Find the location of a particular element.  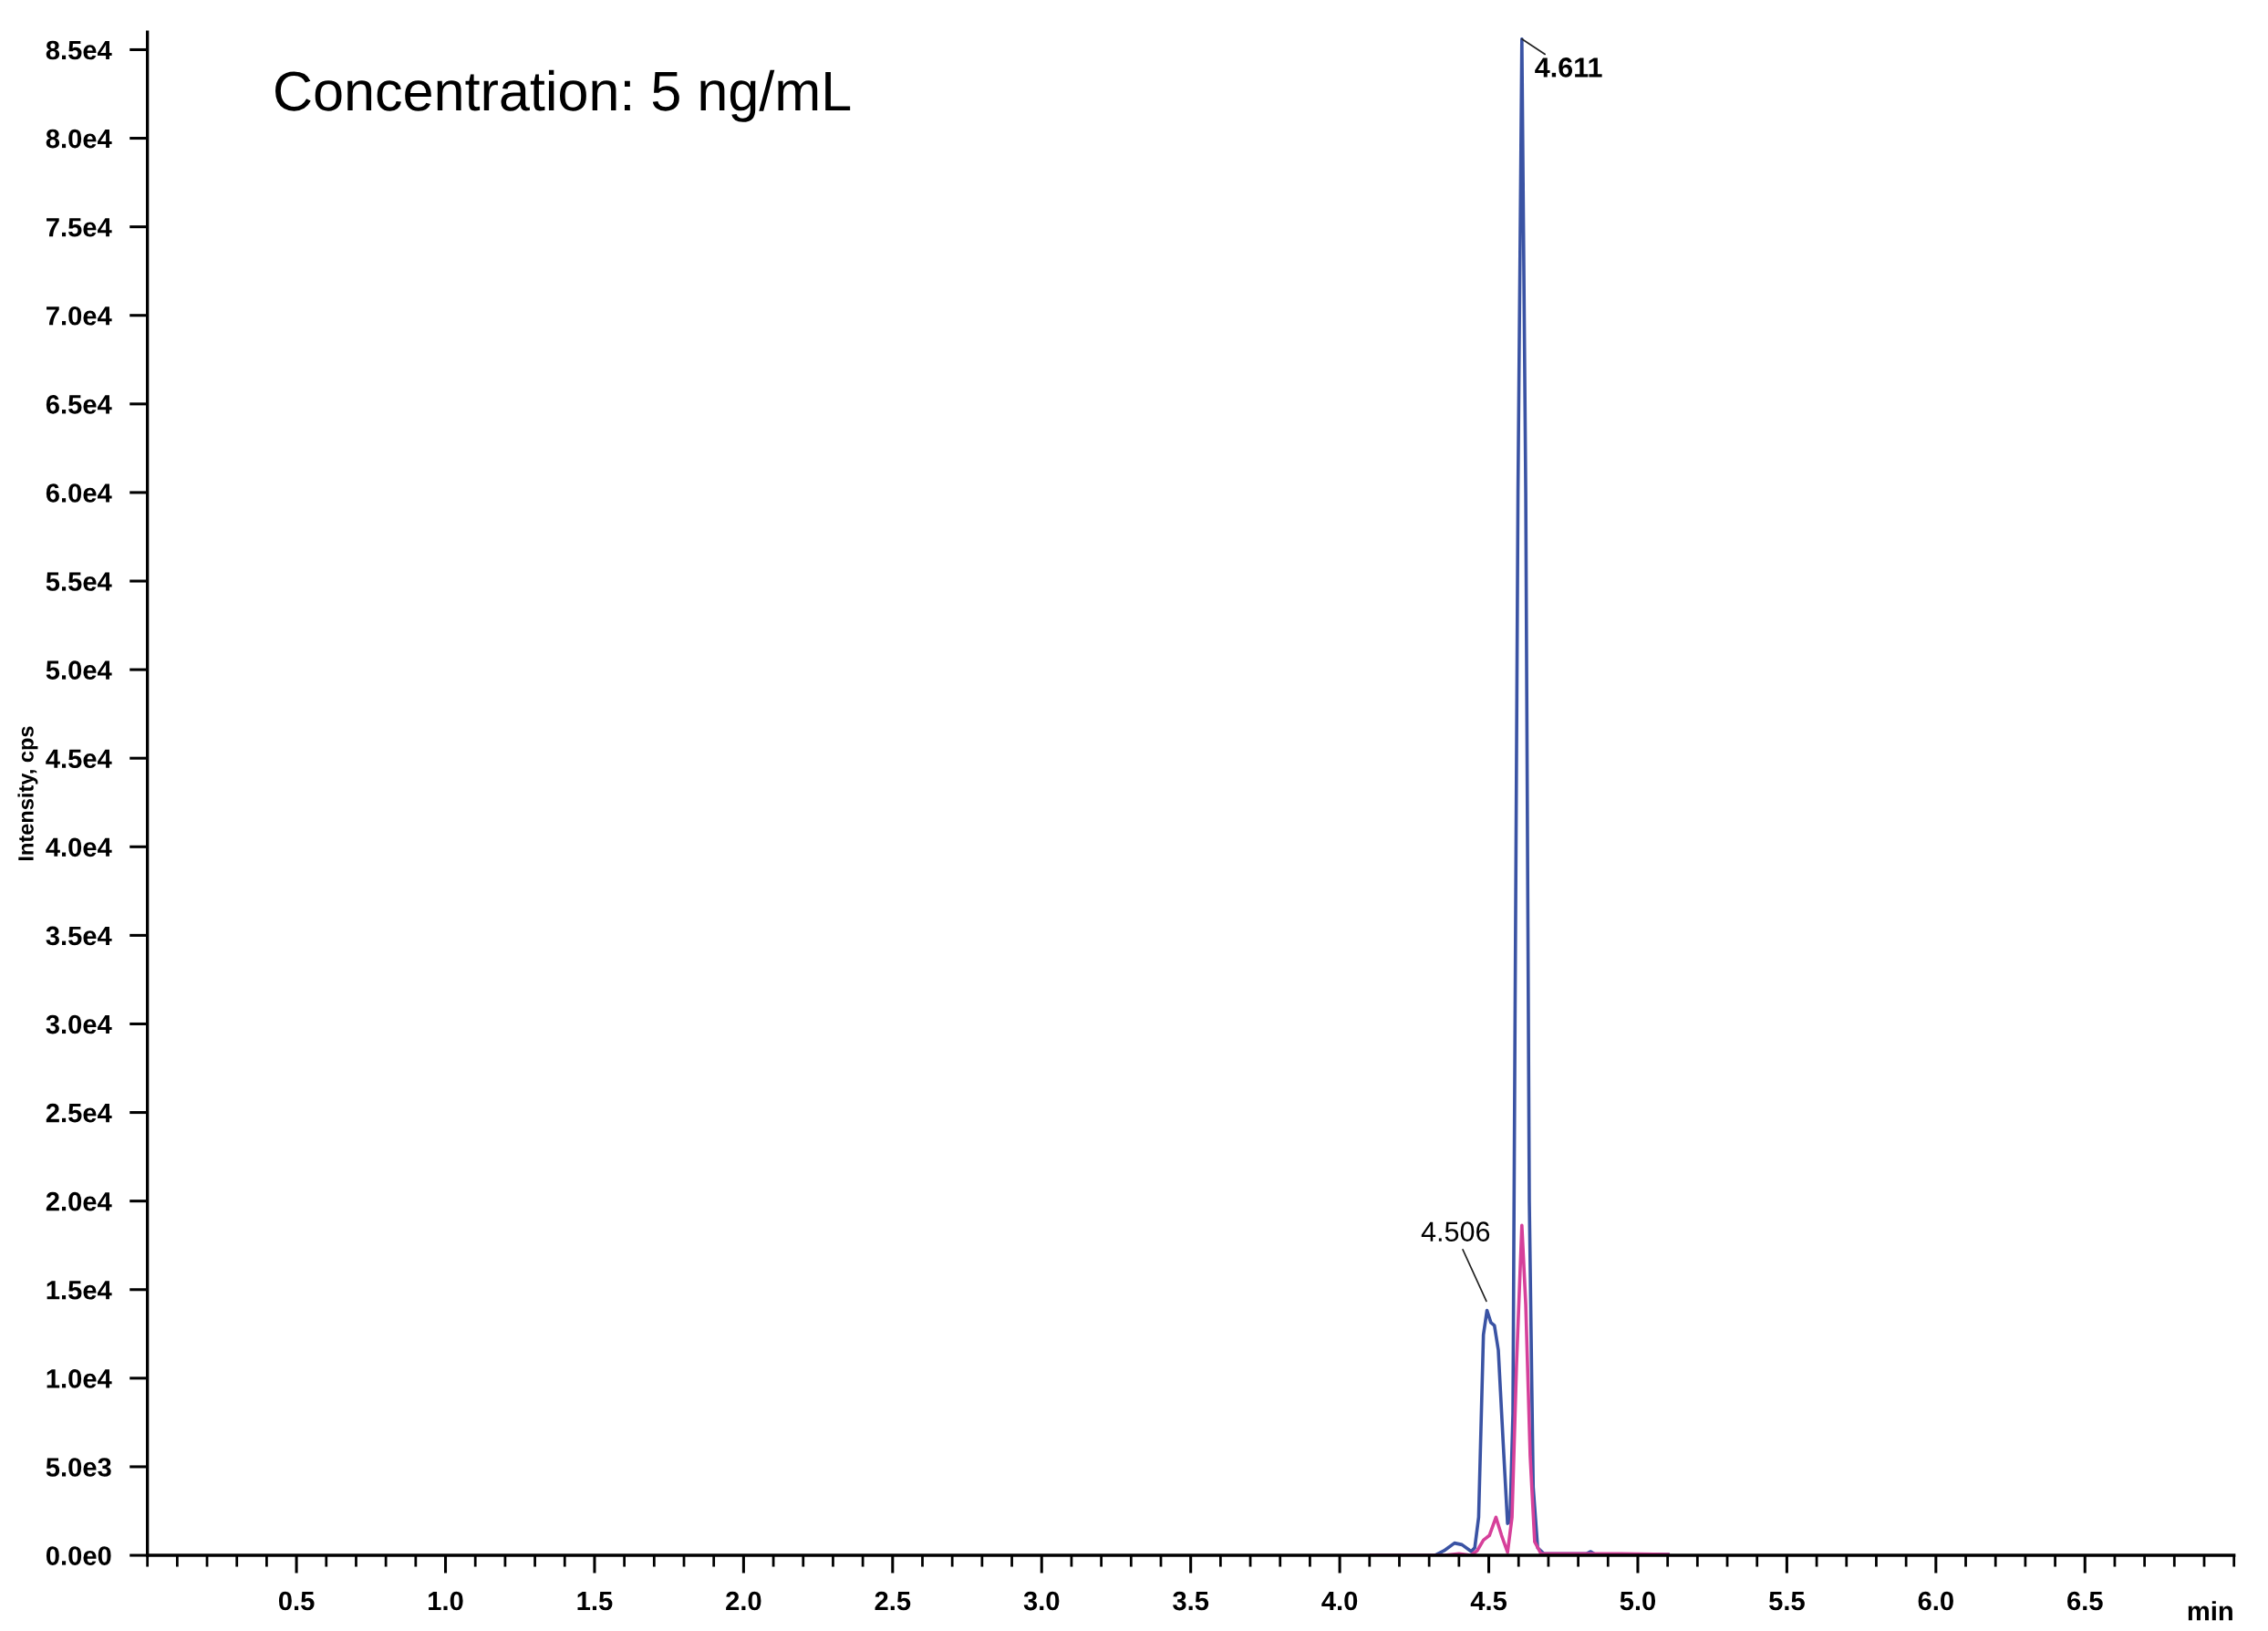

y-axis-title: Intensity, cps is located at coordinates (27, 793).